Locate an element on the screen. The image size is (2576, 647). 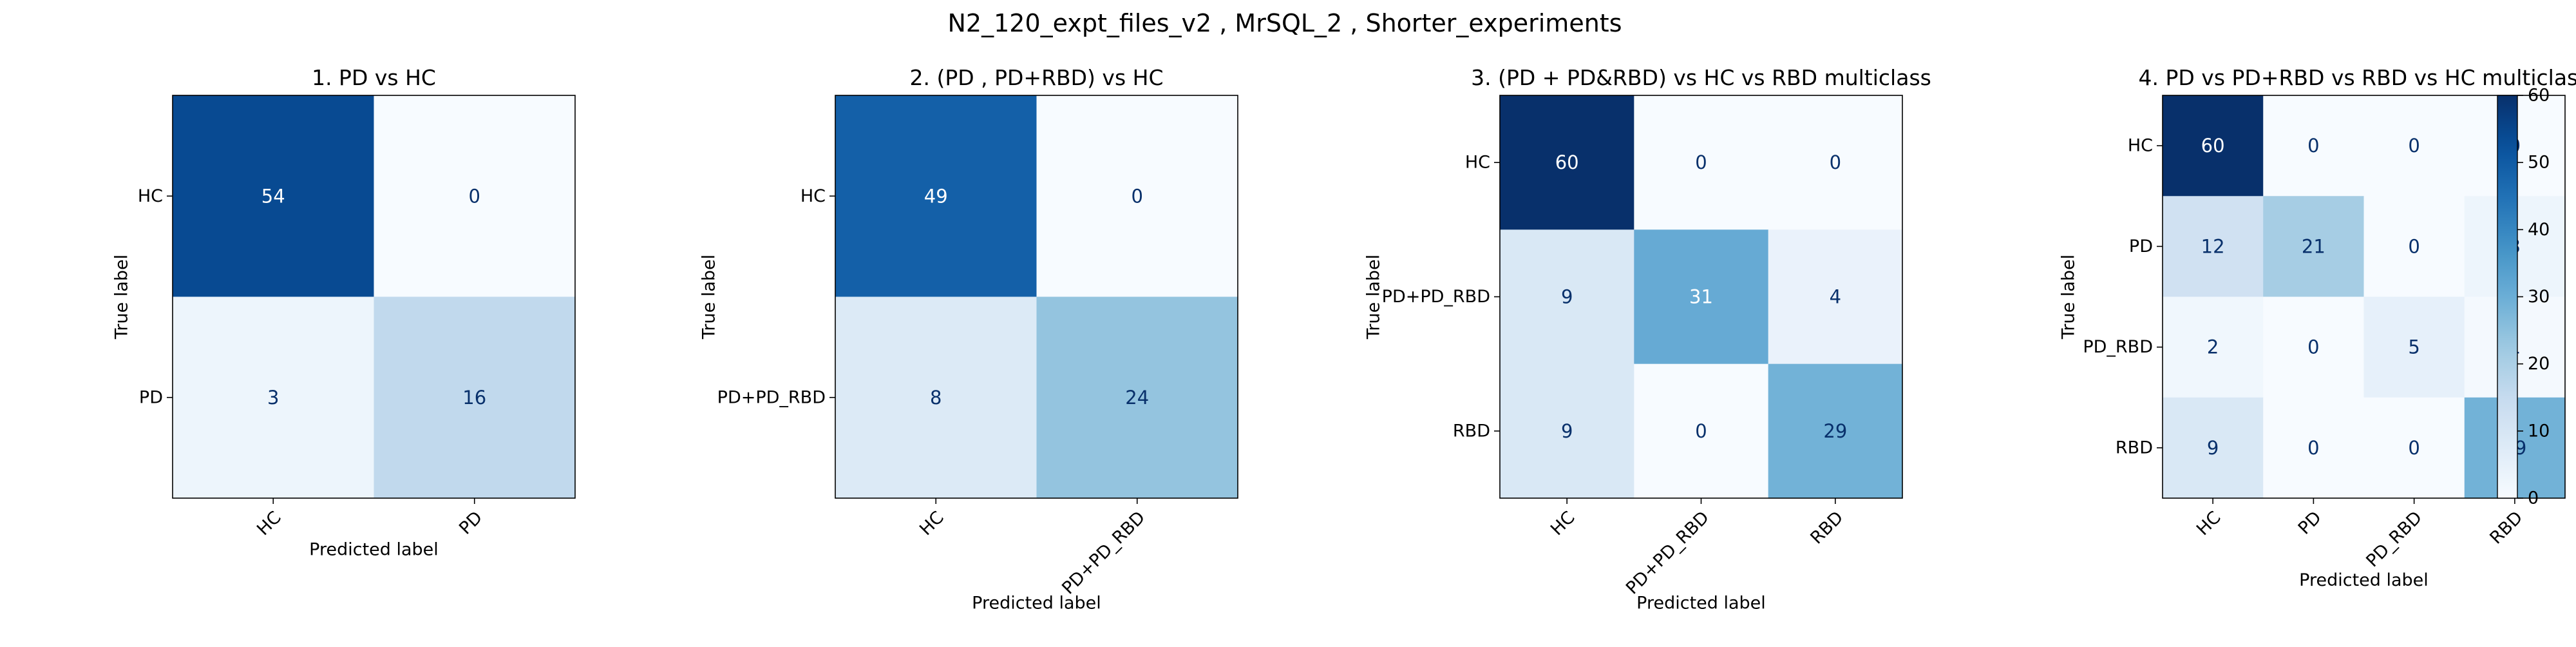
cell-value-label: 49 is located at coordinates (936, 196).